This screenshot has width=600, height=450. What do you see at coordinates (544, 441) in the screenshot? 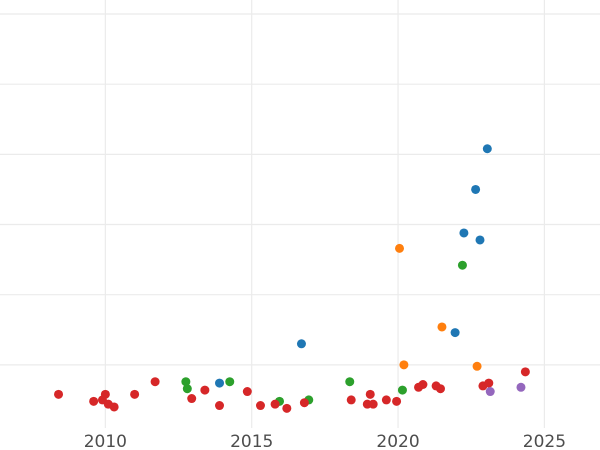
I see `x-tick-label: 2025` at bounding box center [544, 441].